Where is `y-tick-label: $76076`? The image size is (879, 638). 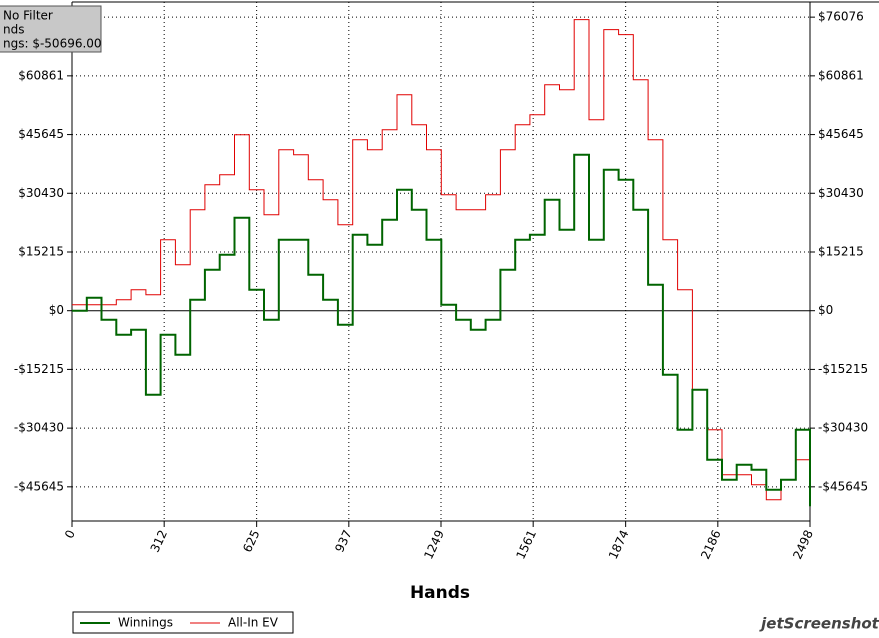 y-tick-label: $76076 is located at coordinates (841, 17).